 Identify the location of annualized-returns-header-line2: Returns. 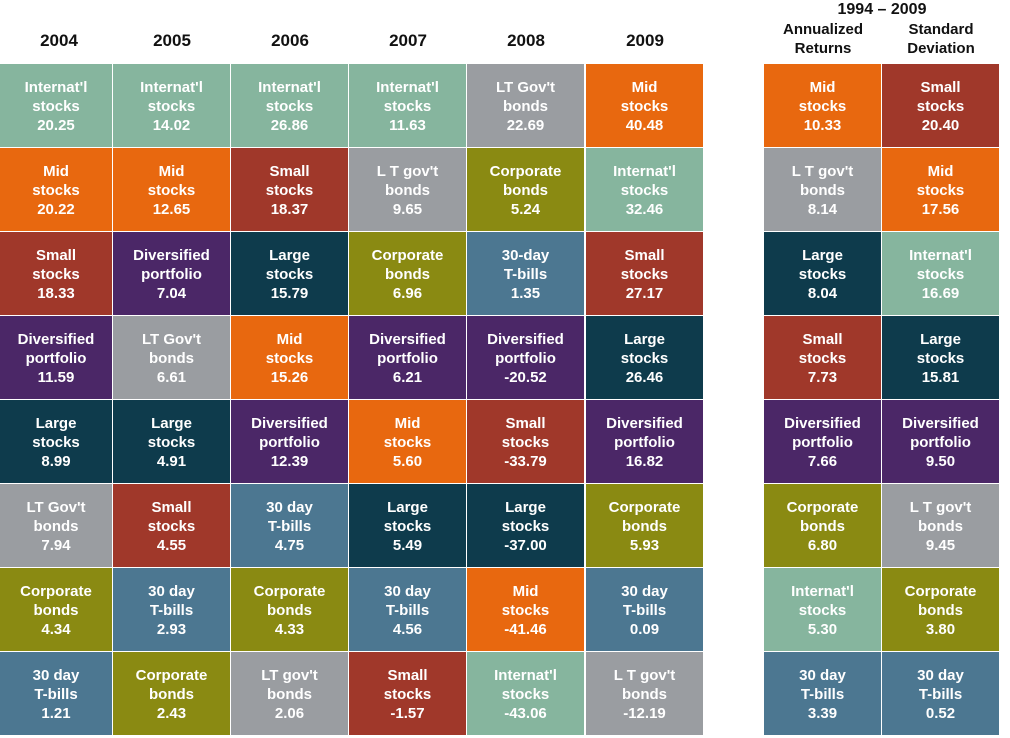
(823, 48).